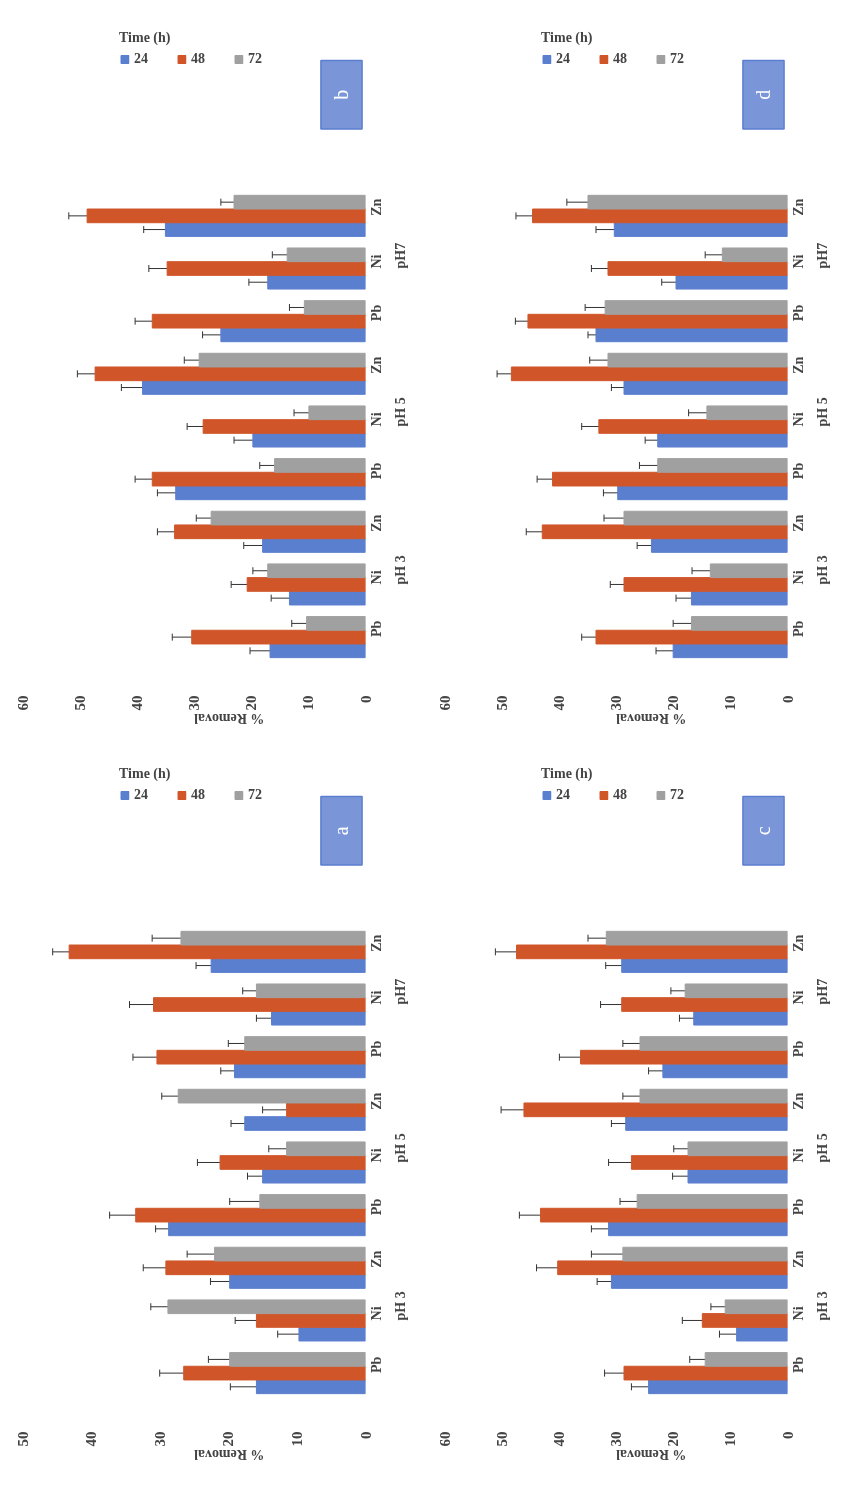  What do you see at coordinates (255, 795) in the screenshot?
I see `legend-label: 72` at bounding box center [255, 795].